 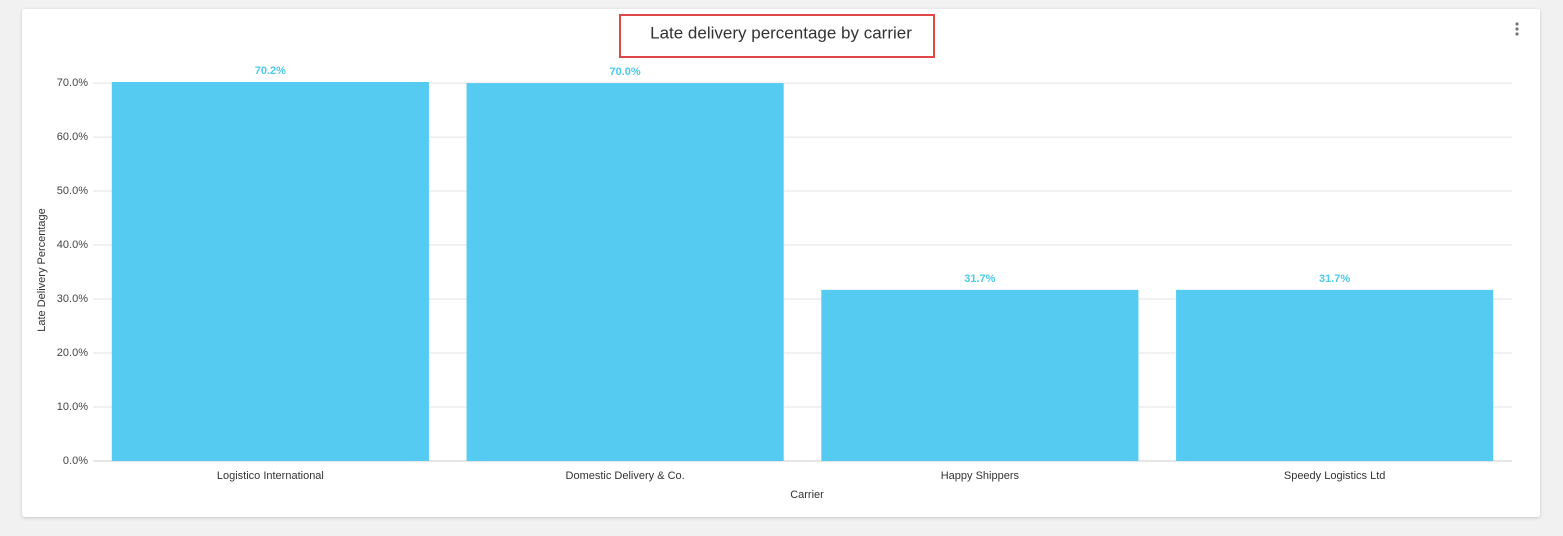 I want to click on chart-title: Late delivery percentage by carrier, so click(x=781, y=32).